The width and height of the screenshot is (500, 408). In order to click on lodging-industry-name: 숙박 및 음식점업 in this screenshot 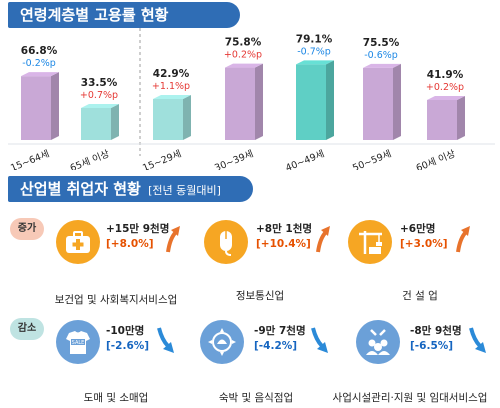, I will do `click(256, 398)`.